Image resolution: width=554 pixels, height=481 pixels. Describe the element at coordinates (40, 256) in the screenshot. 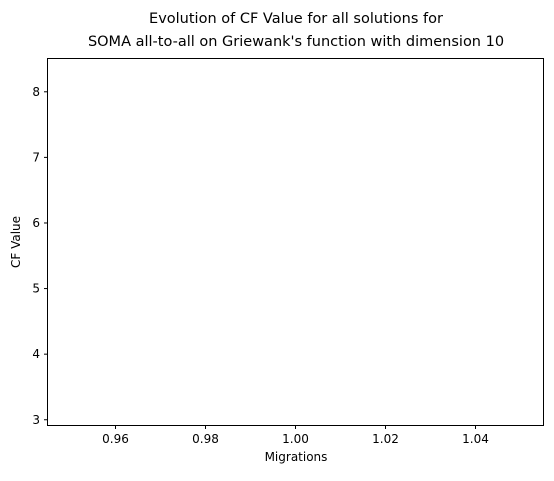

I see `y-axis-ticks: 3 4 5 6 7 8` at that location.